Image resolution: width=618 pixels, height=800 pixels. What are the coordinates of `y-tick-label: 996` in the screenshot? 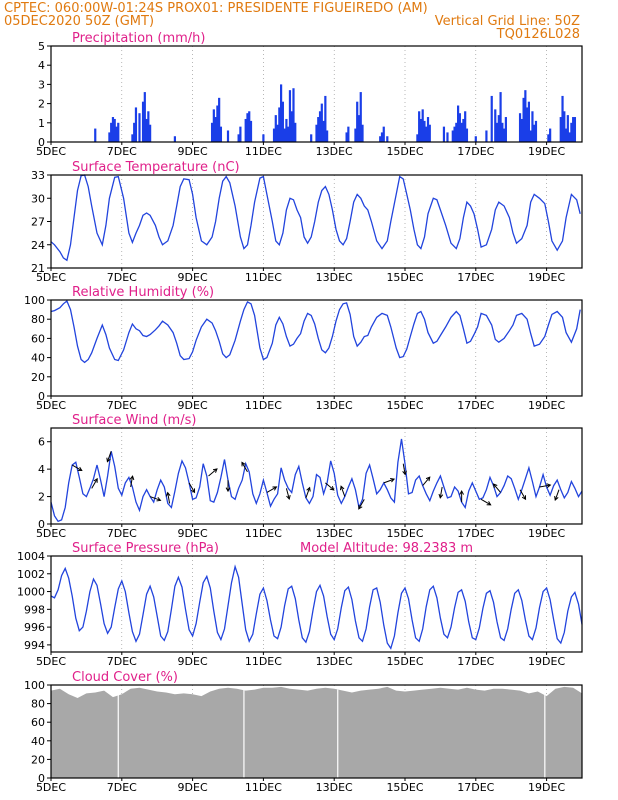 It's located at (34, 627).